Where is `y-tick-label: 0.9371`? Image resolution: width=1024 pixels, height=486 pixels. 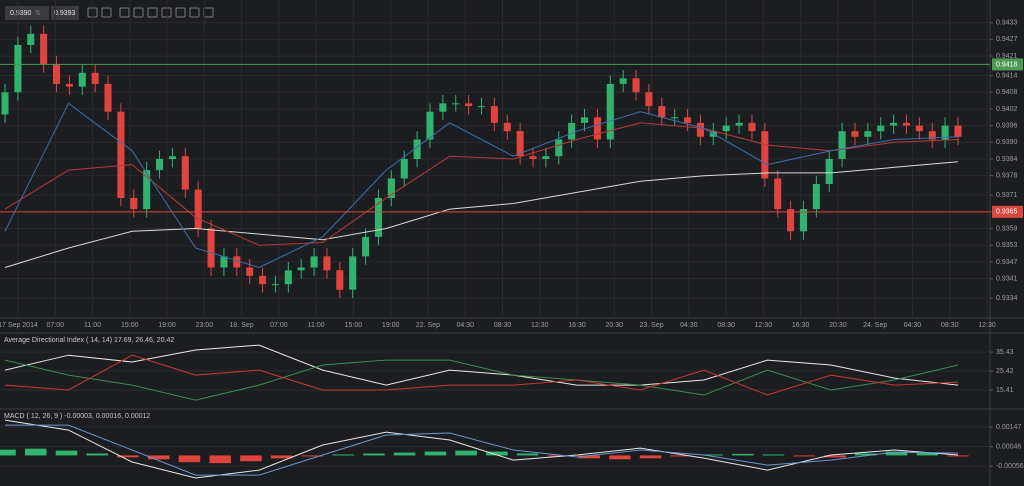
y-tick-label: 0.9371 is located at coordinates (1007, 195).